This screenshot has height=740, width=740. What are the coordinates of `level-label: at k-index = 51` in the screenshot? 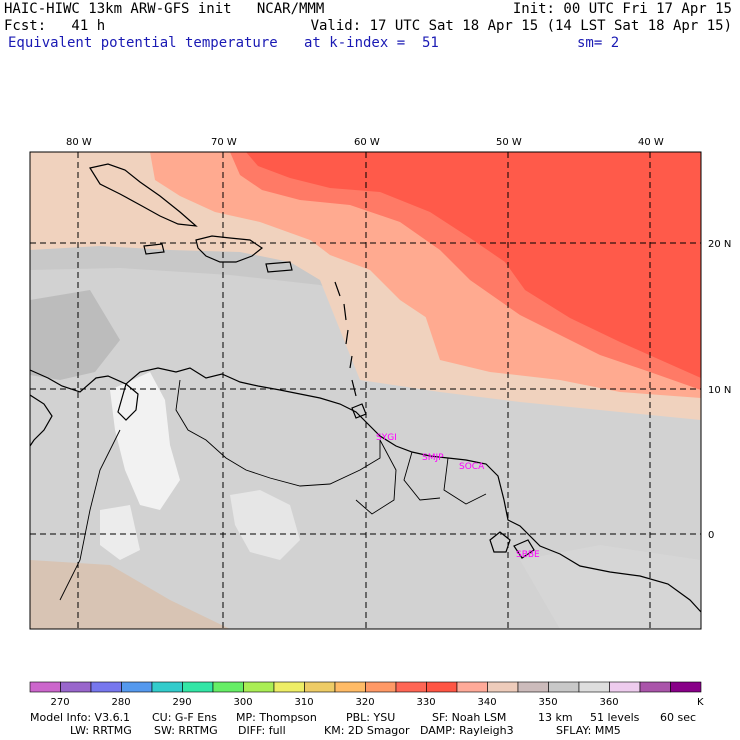 It's located at (371, 43).